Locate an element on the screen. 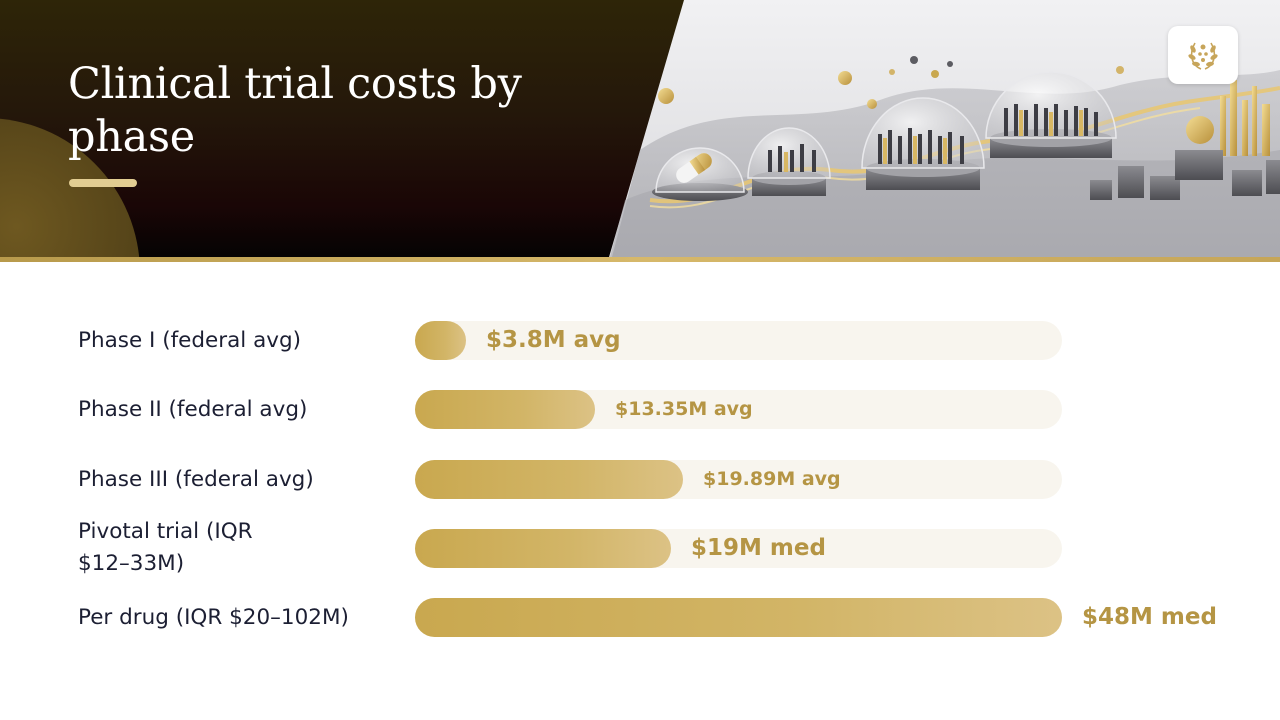 Image resolution: width=1280 pixels, height=720 pixels. brand-logo is located at coordinates (1203, 55).